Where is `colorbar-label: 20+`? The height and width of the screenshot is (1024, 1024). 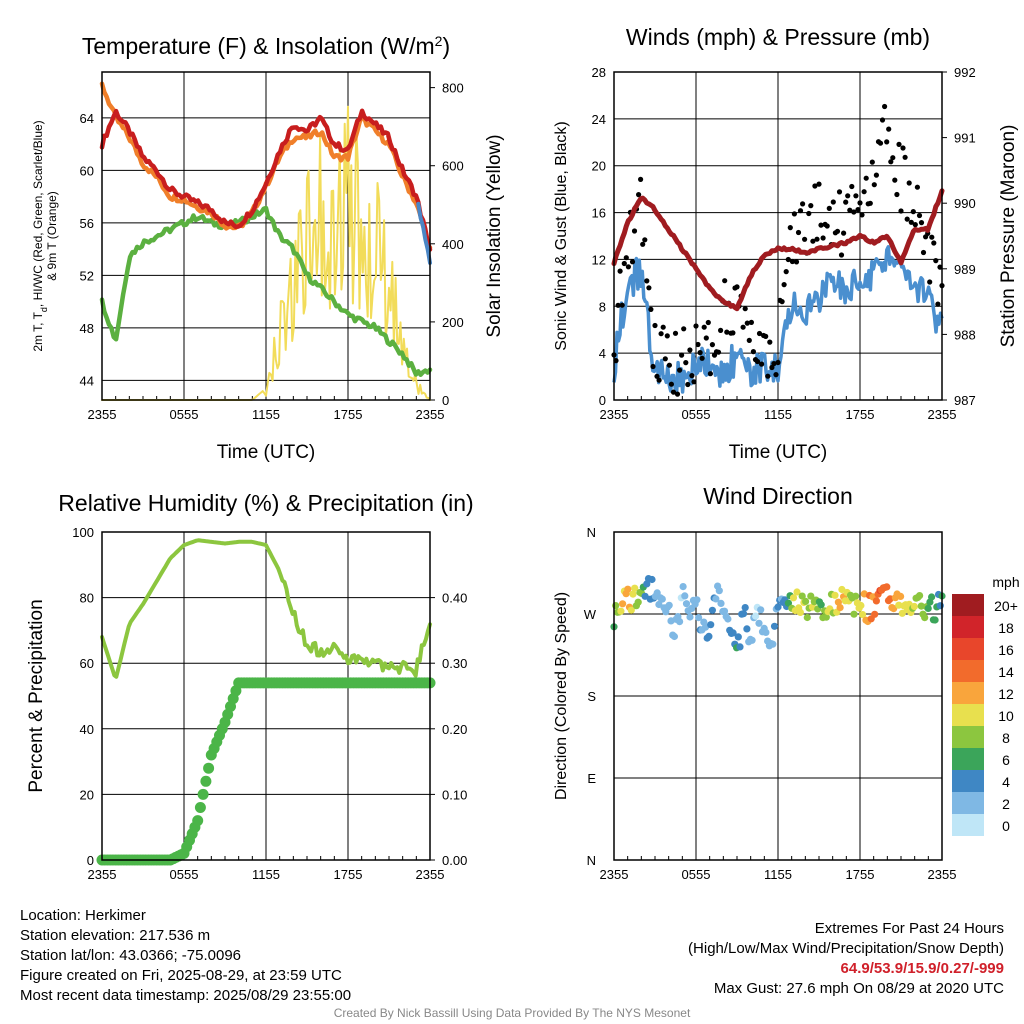 colorbar-label: 20+ is located at coordinates (1006, 606).